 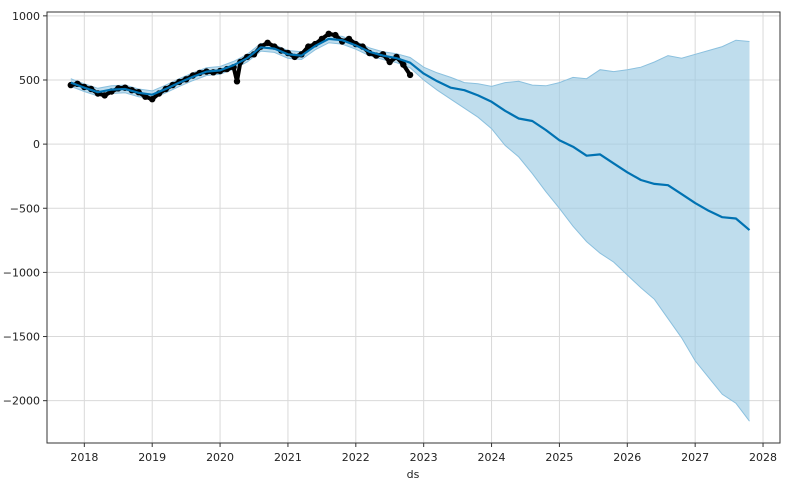 I want to click on x-tick-label: 2024, so click(x=492, y=457).